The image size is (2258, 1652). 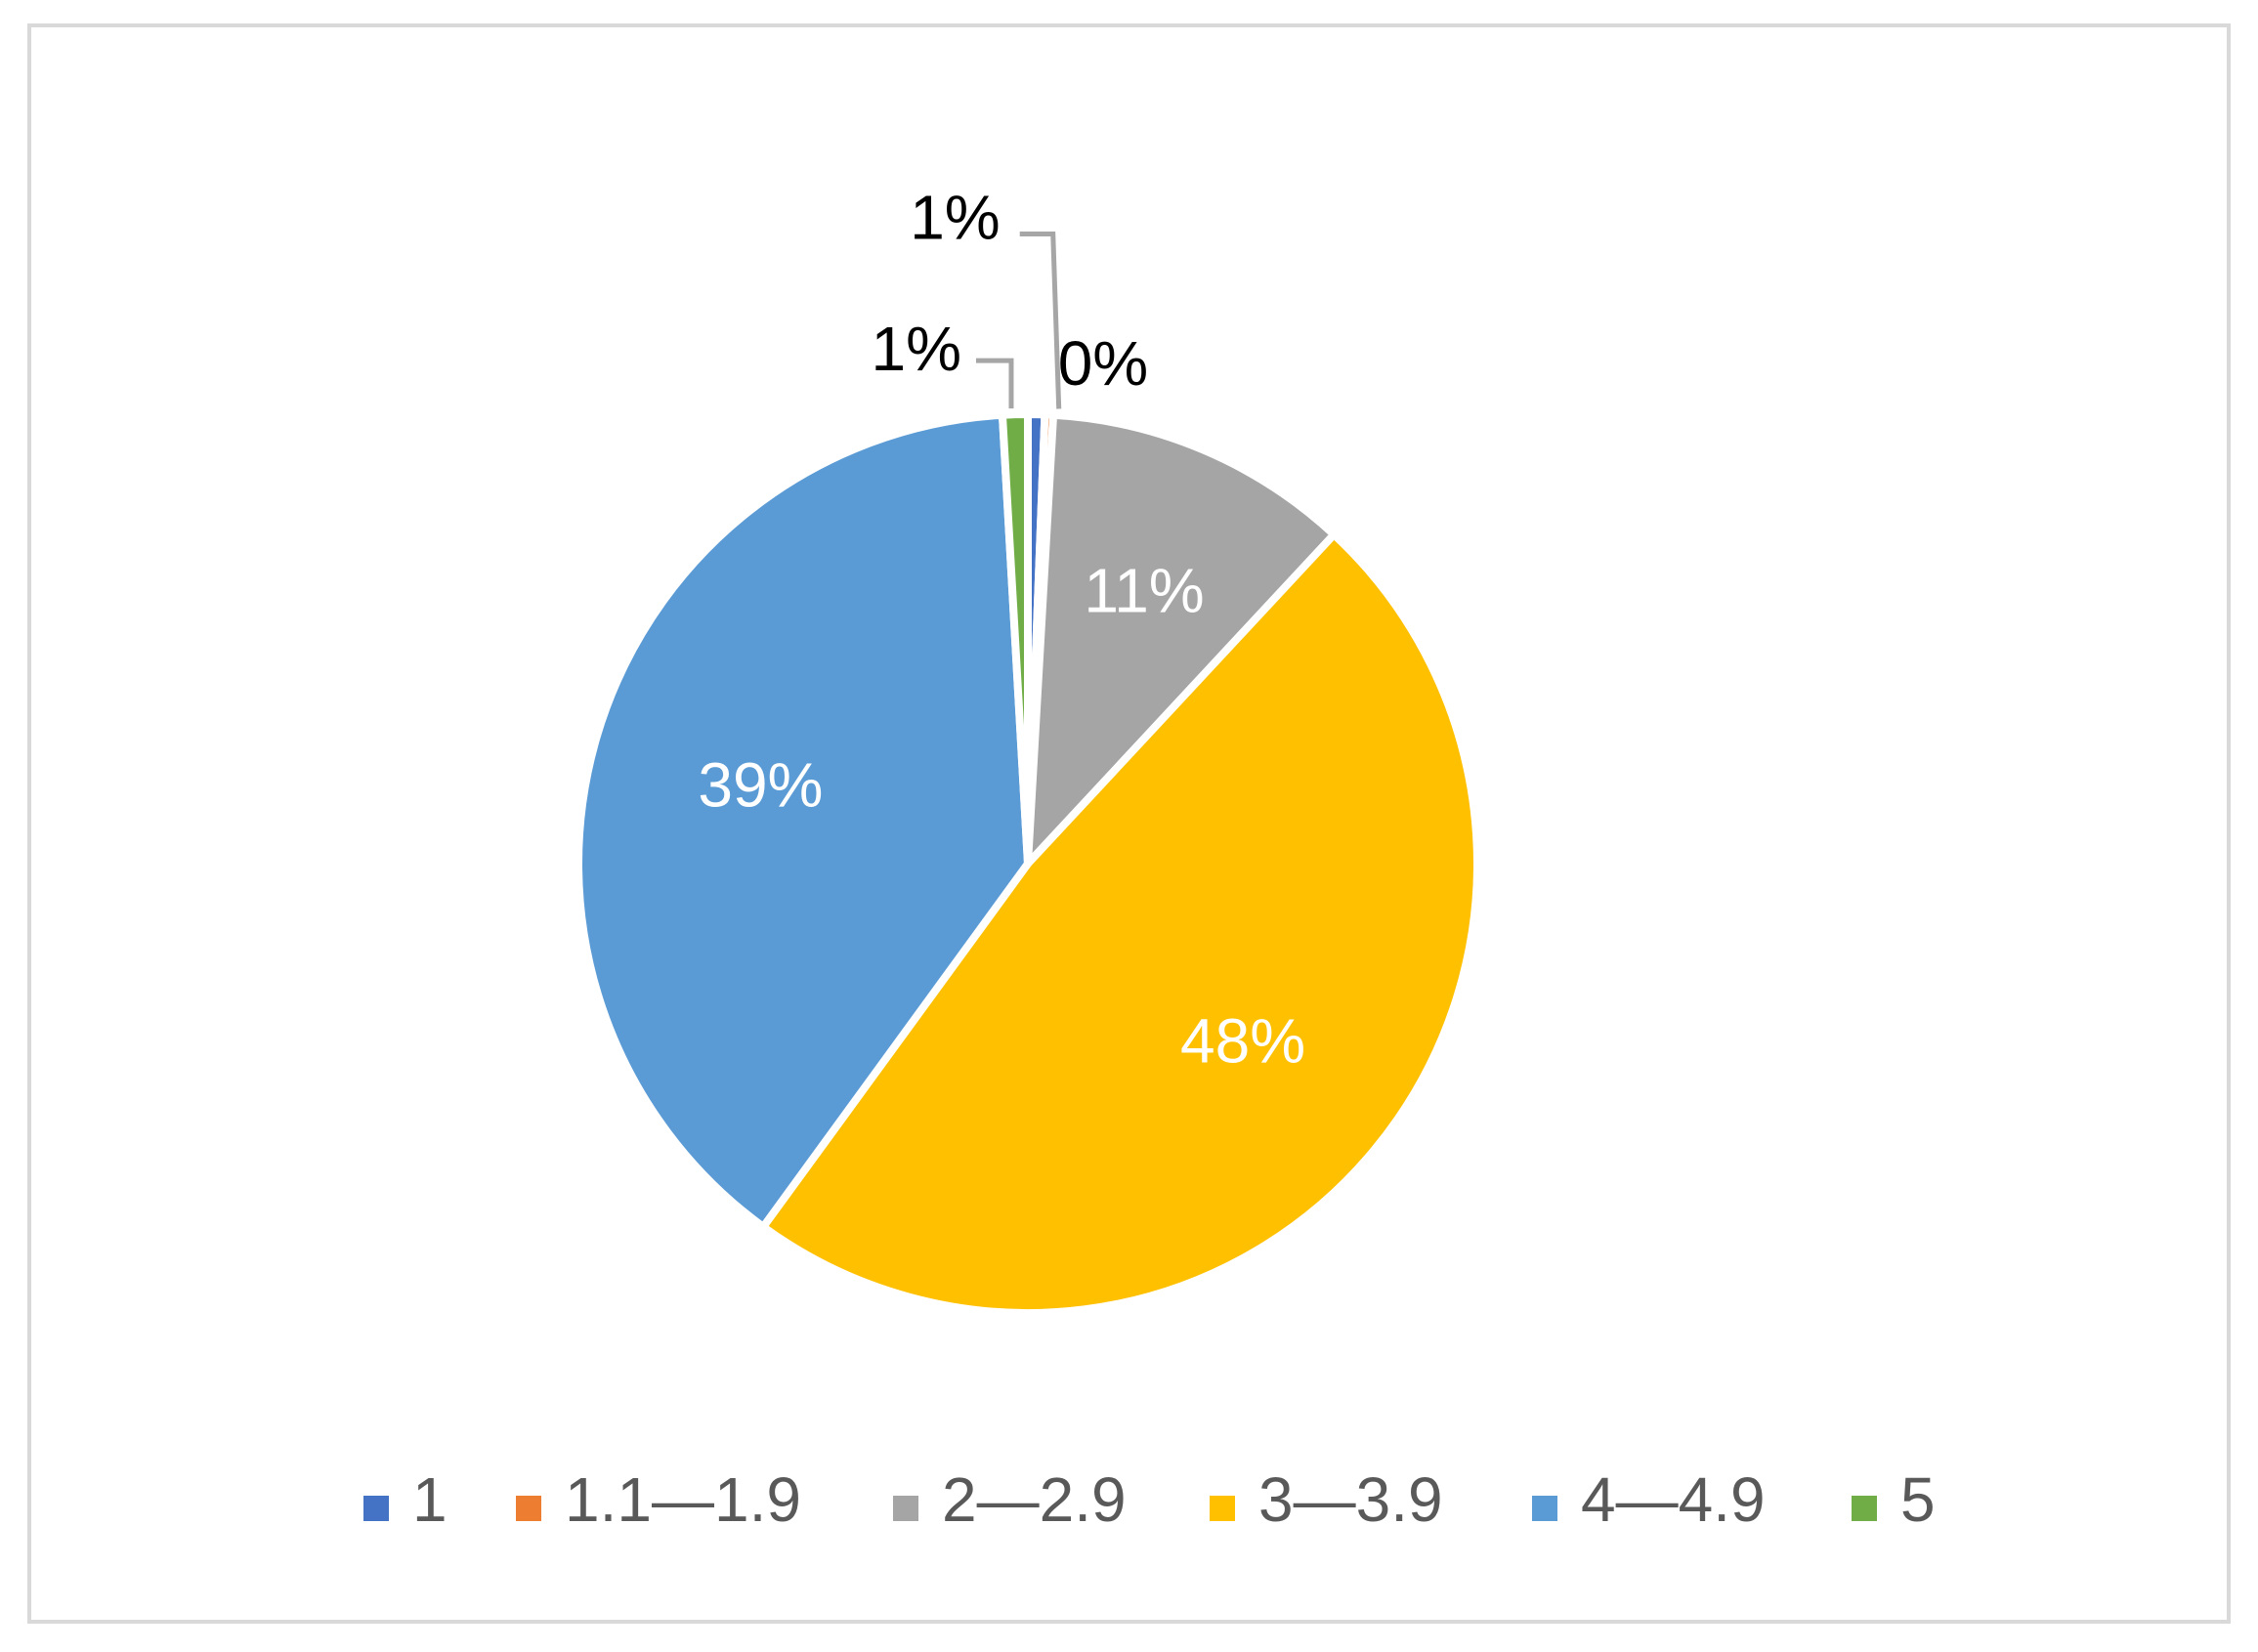 I want to click on data-labels: 11% 48% 39% 0% 1% 1%, so click(x=1001, y=630).